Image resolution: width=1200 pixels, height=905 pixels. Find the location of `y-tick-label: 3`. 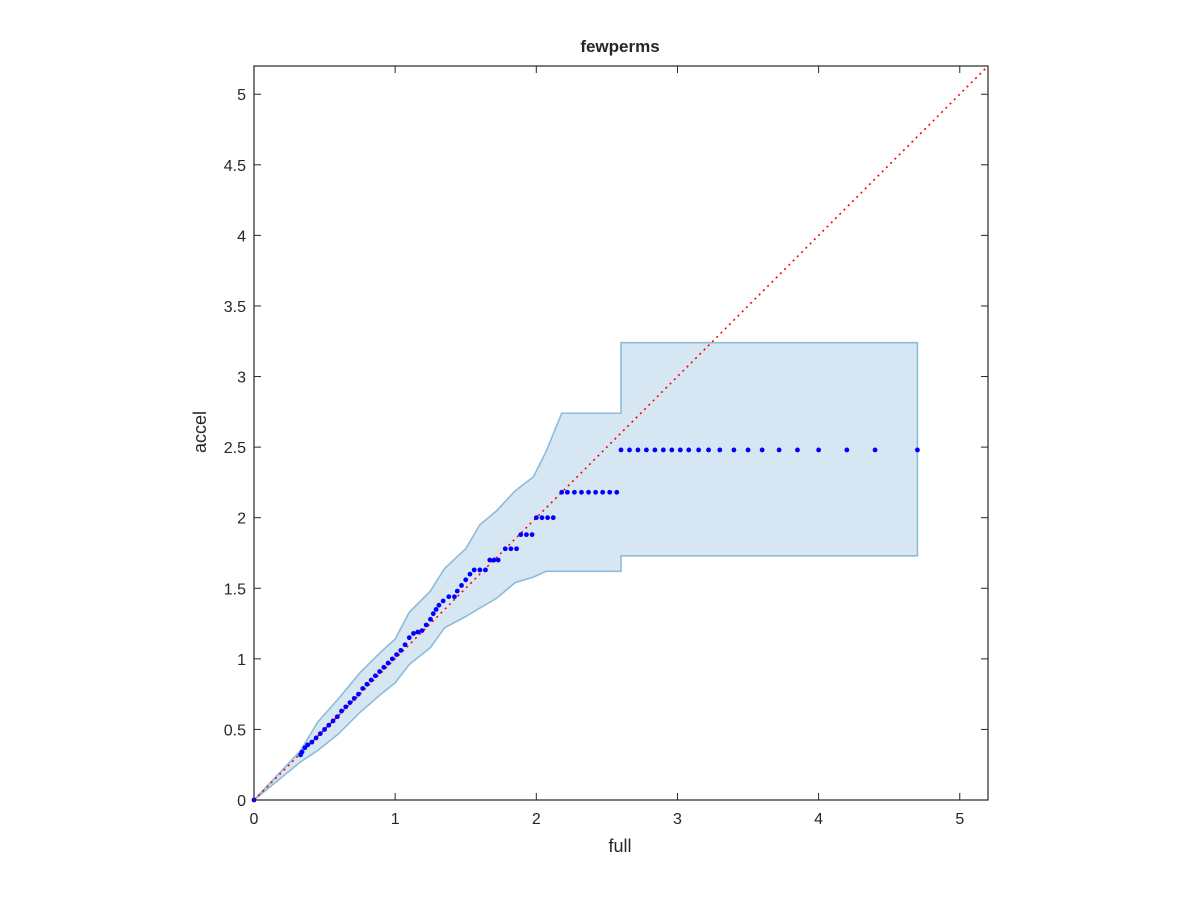

y-tick-label: 3 is located at coordinates (241, 378).